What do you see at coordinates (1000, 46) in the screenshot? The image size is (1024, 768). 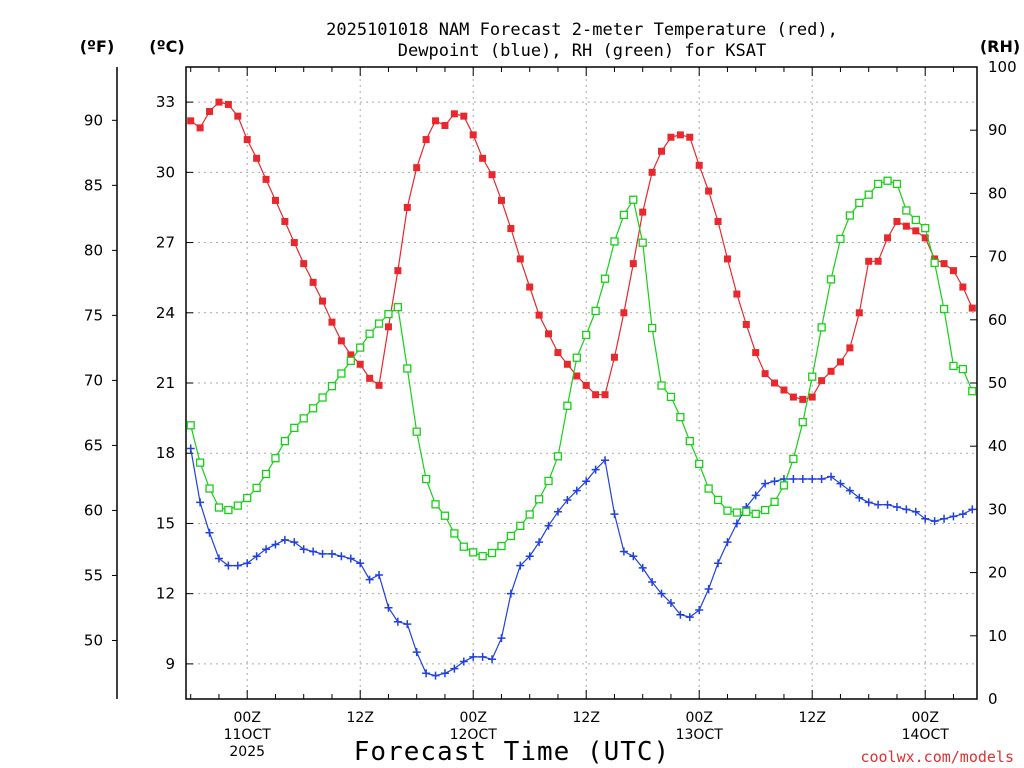 I see `rh-axis-unit: (RH)` at bounding box center [1000, 46].